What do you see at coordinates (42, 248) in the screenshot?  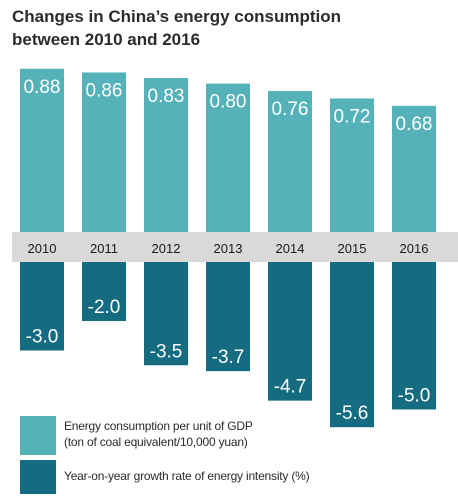 I see `year-tick-label-2010: 2010` at bounding box center [42, 248].